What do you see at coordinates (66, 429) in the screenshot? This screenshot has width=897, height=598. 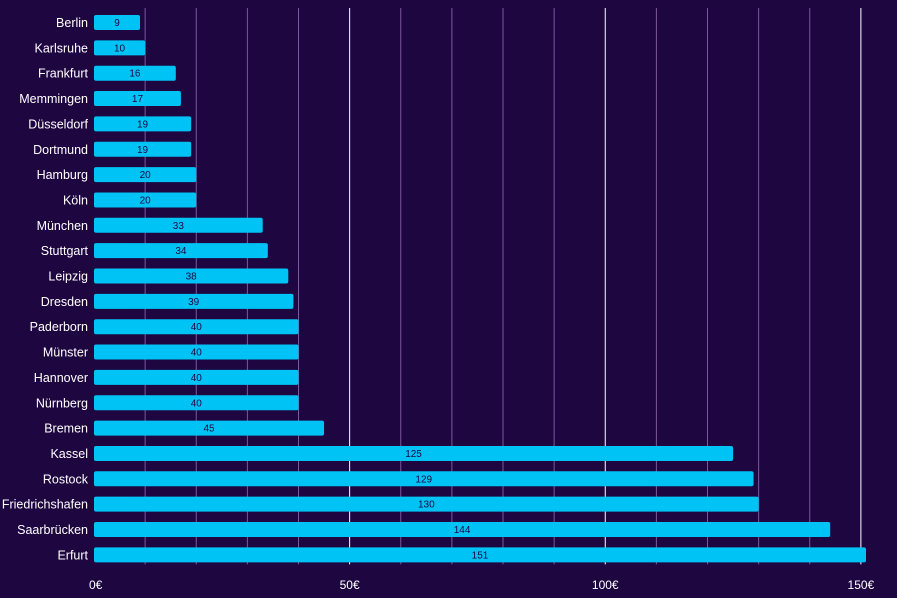 I see `category-label: Bremen` at bounding box center [66, 429].